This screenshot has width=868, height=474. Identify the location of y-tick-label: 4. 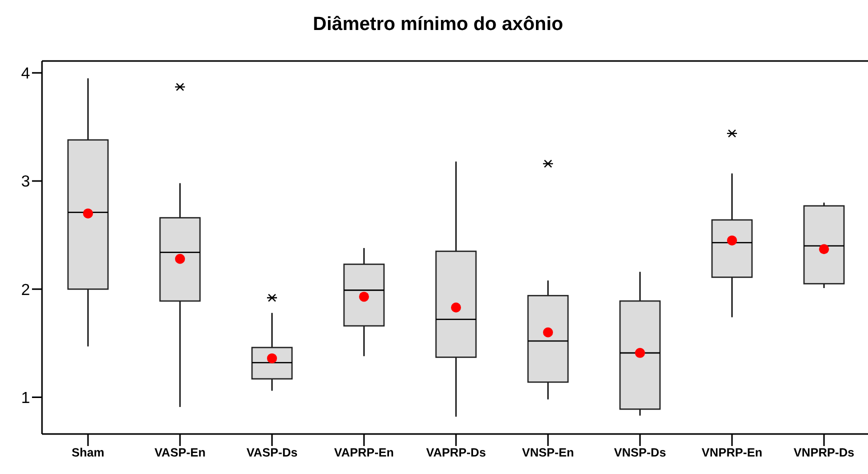
(25, 74).